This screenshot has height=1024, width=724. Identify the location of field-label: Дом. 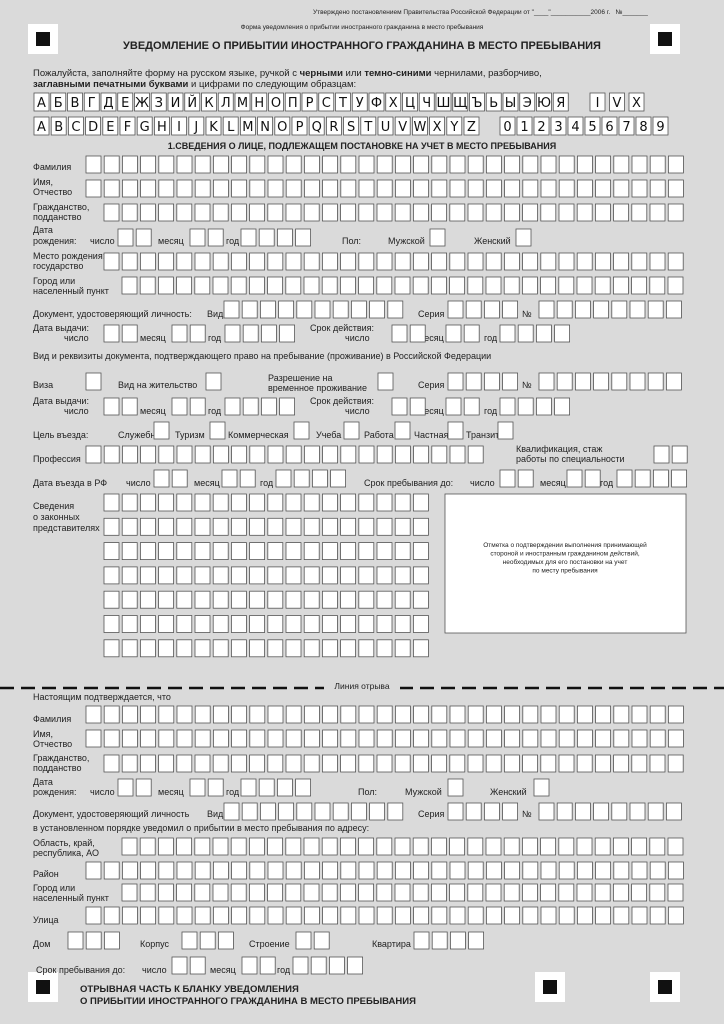
(41, 944).